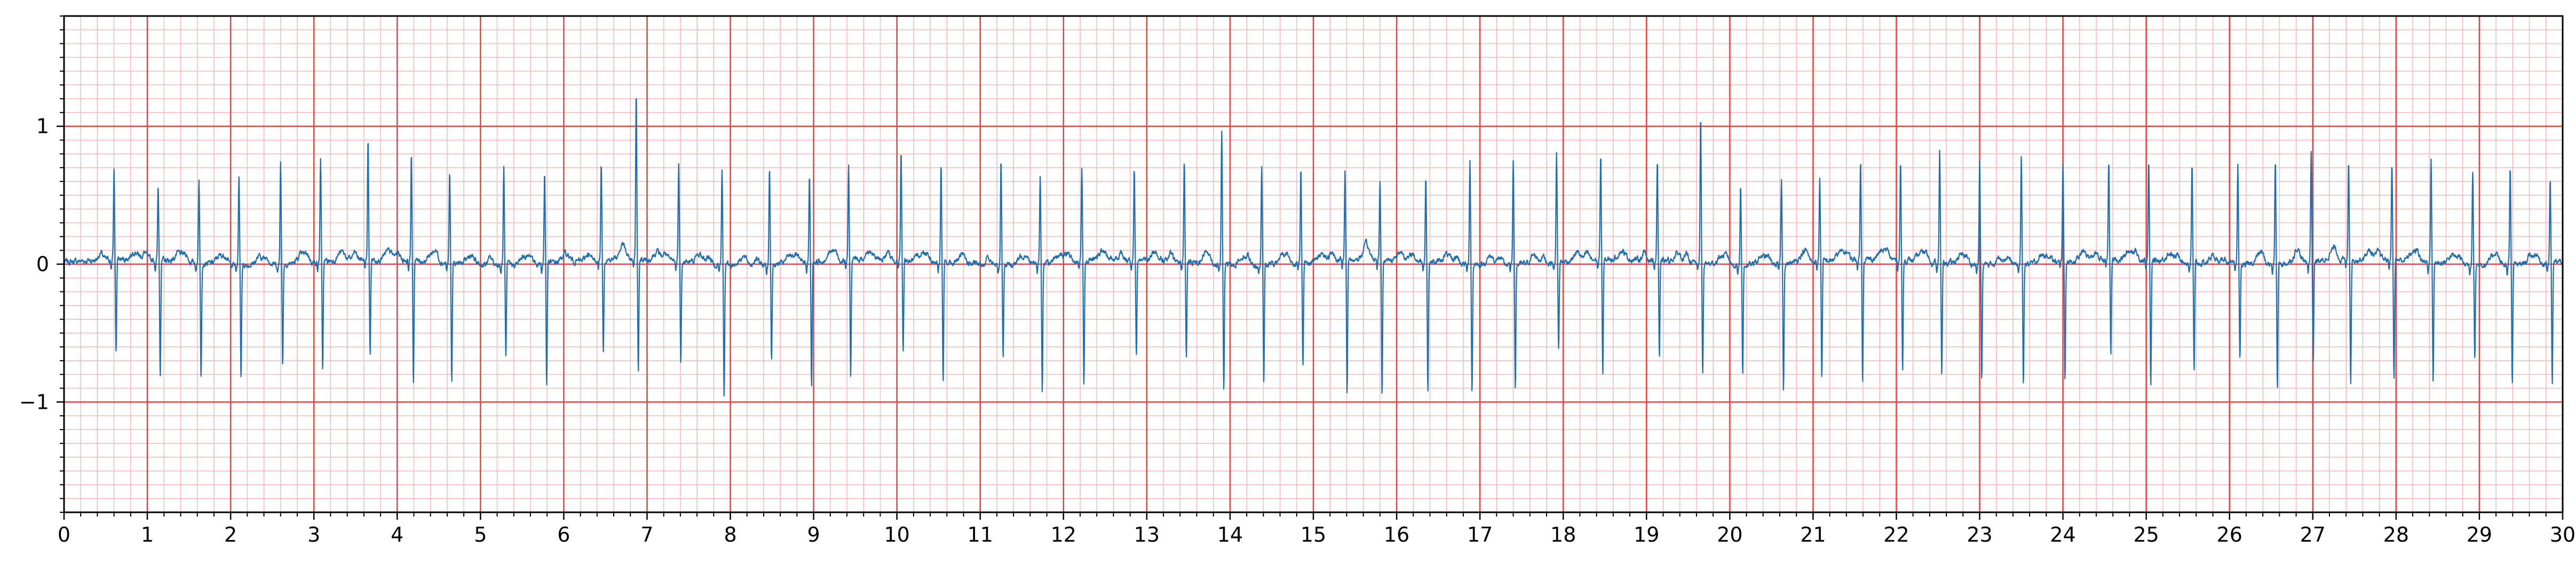  What do you see at coordinates (1979, 534) in the screenshot?
I see `x-tick-label: 23` at bounding box center [1979, 534].